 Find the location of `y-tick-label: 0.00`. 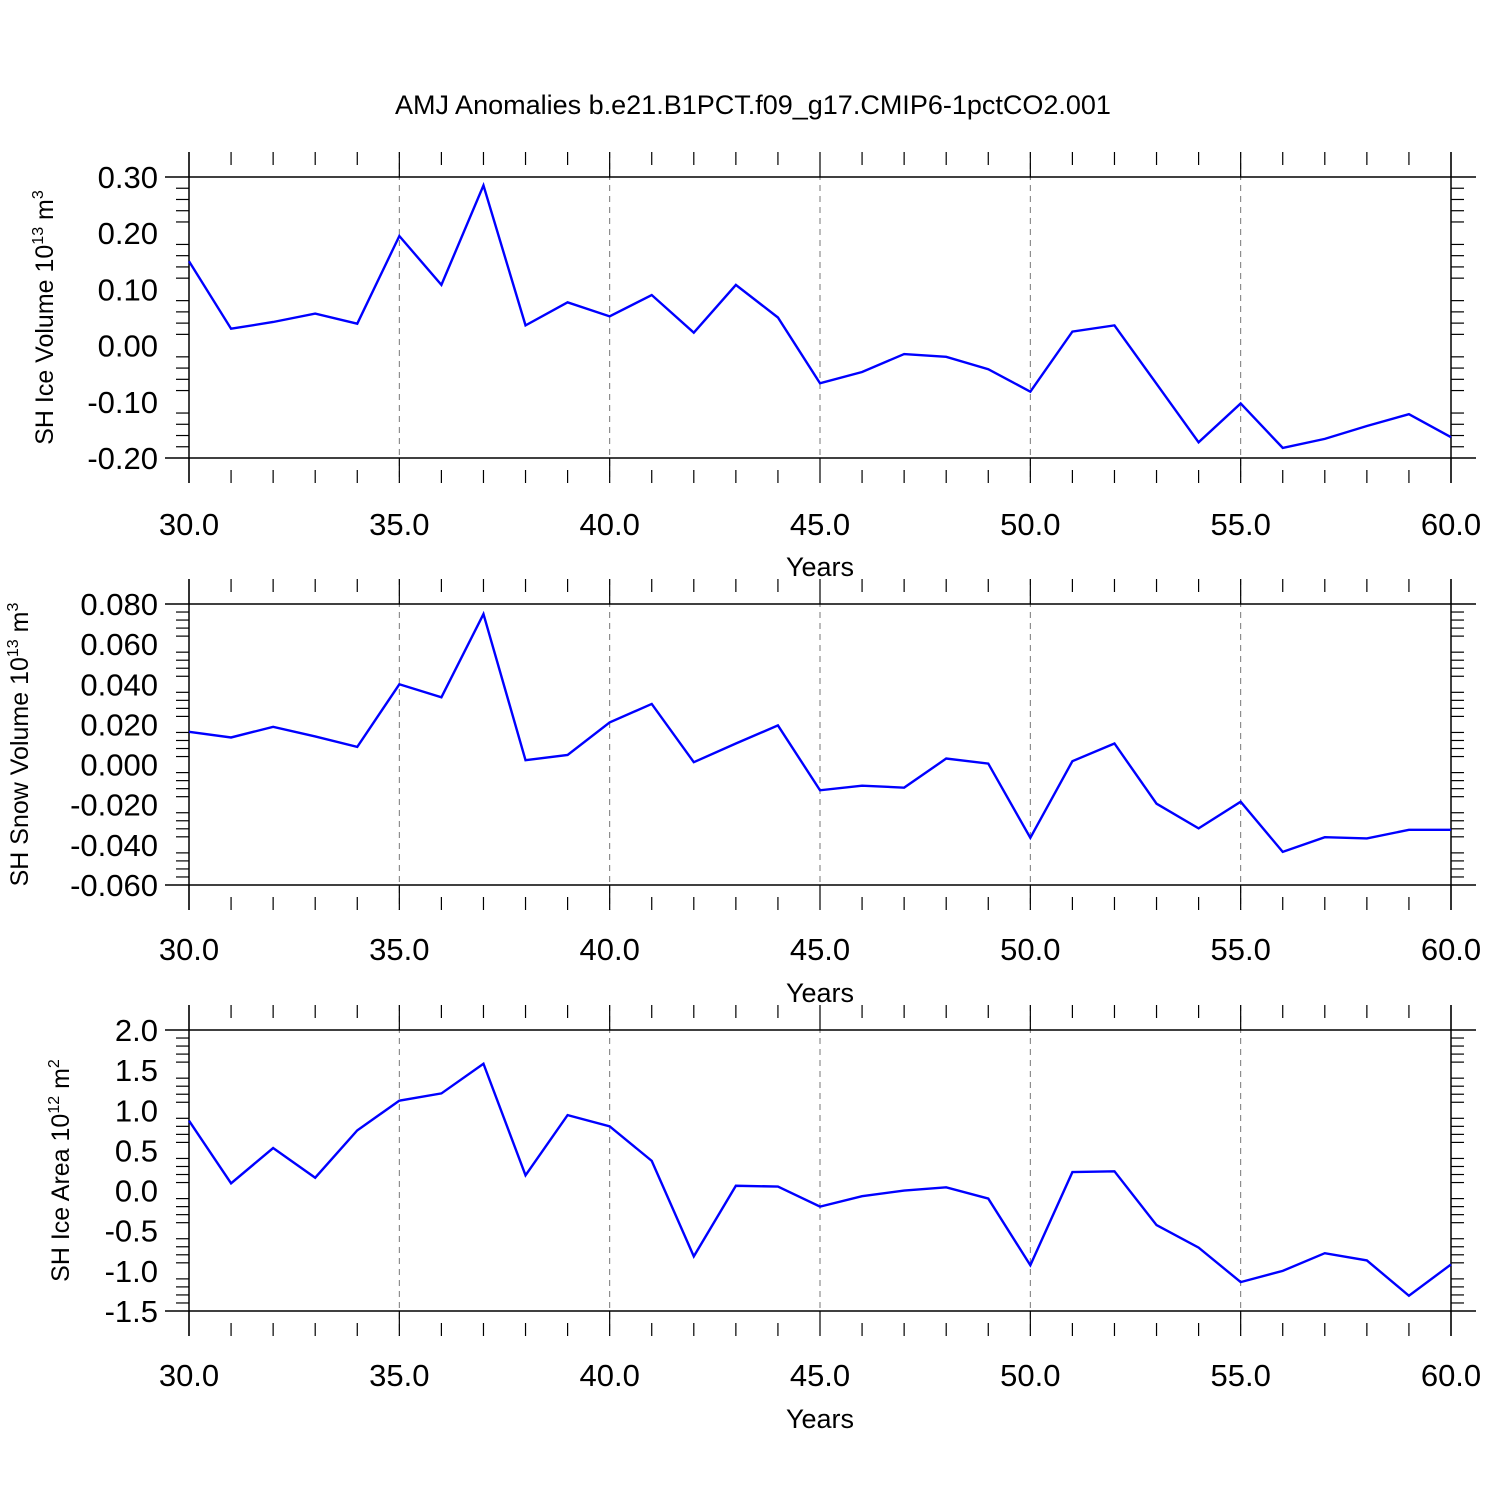

y-tick-label: 0.00 is located at coordinates (128, 346).